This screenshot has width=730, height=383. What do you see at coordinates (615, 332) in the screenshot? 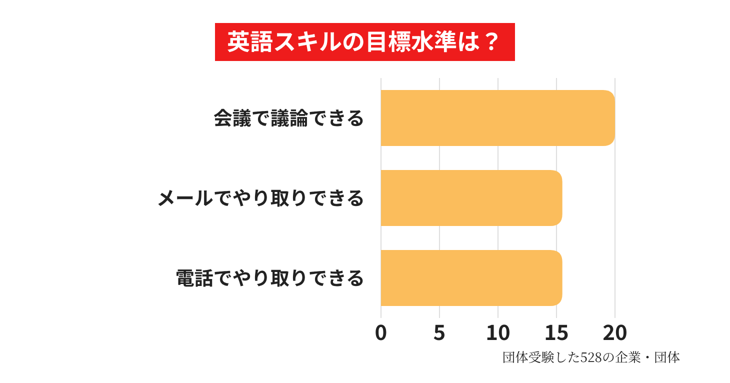
I see `x-tick-label: 20` at bounding box center [615, 332].